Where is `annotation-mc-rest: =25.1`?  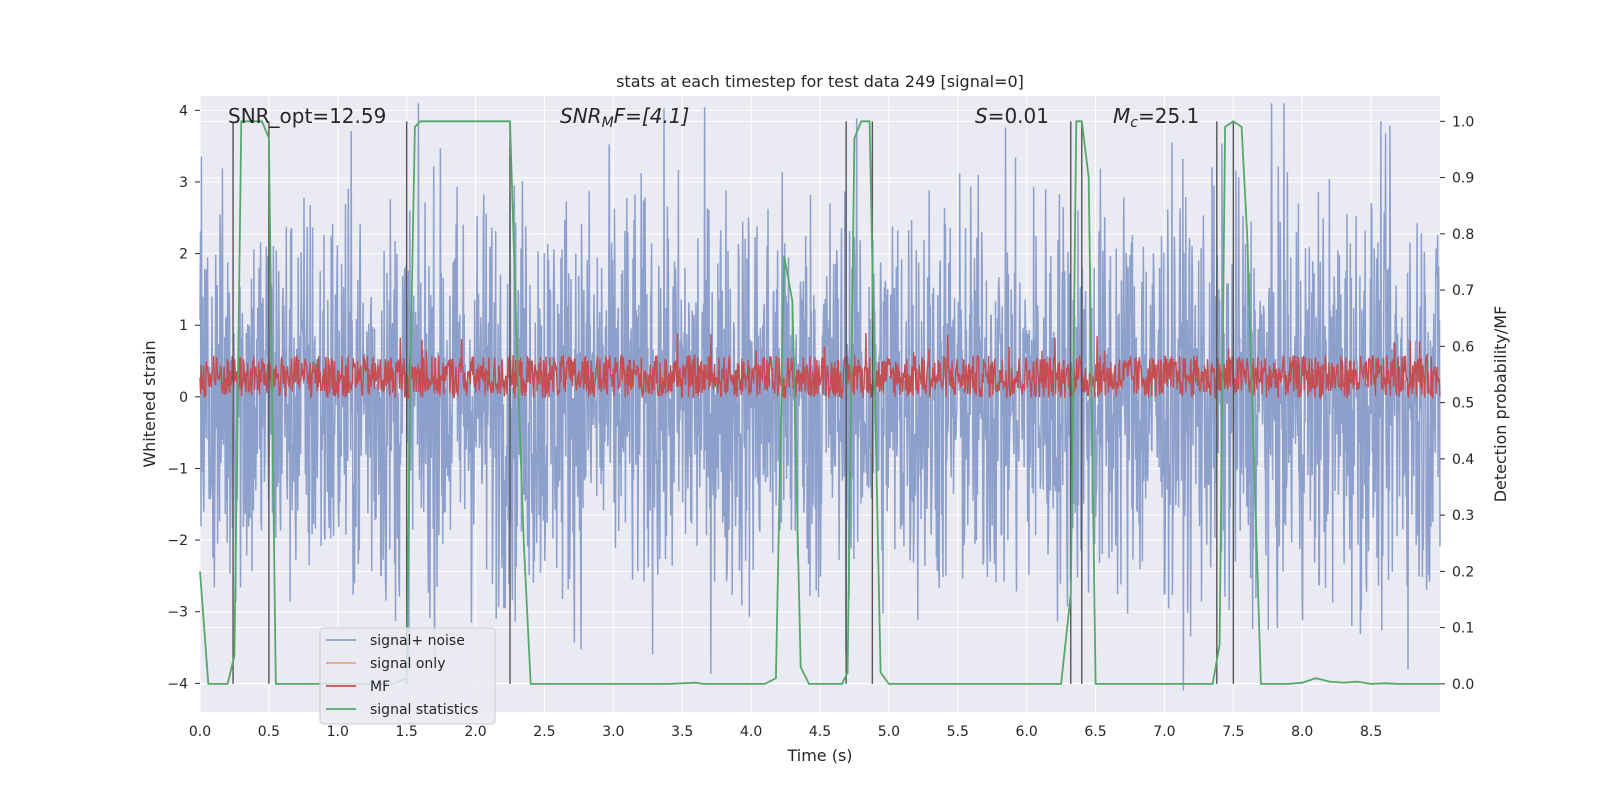
annotation-mc-rest: =25.1 is located at coordinates (1168, 116).